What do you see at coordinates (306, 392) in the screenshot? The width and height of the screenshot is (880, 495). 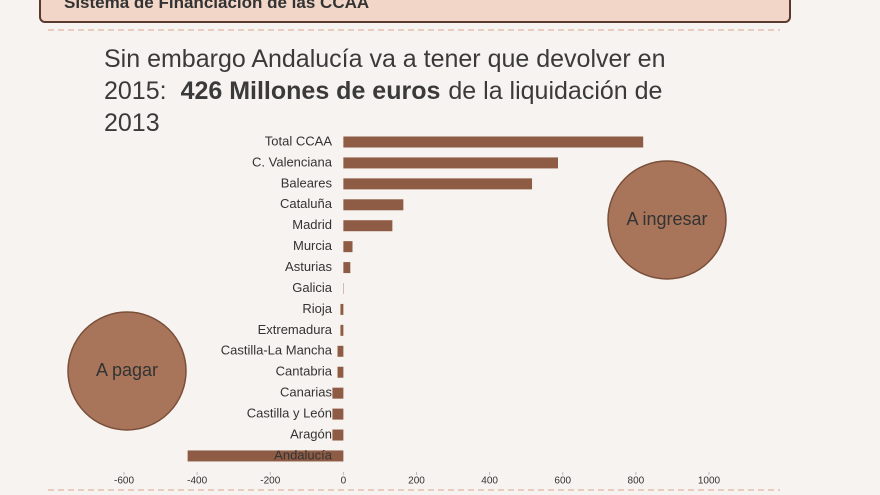 I see `category-label: Canarias` at bounding box center [306, 392].